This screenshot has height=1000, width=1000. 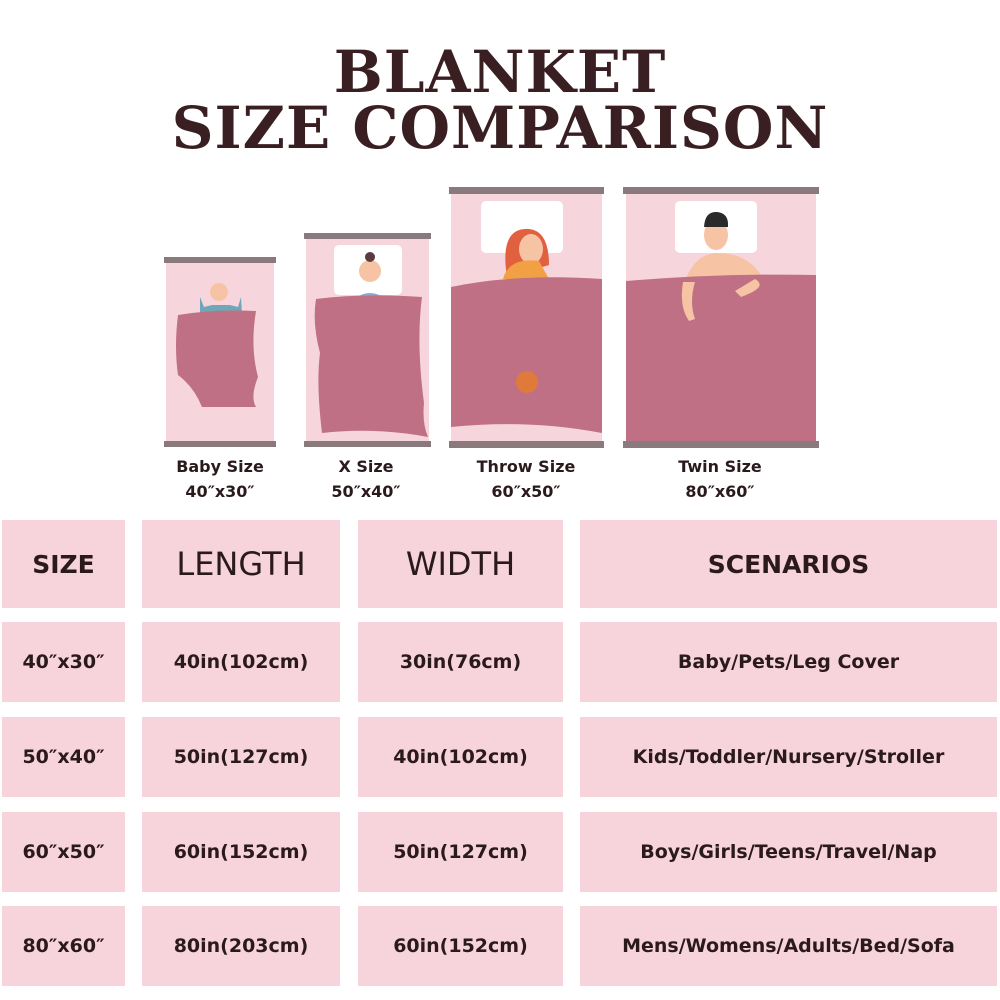 What do you see at coordinates (367, 340) in the screenshot?
I see `x-blanket-illustration` at bounding box center [367, 340].